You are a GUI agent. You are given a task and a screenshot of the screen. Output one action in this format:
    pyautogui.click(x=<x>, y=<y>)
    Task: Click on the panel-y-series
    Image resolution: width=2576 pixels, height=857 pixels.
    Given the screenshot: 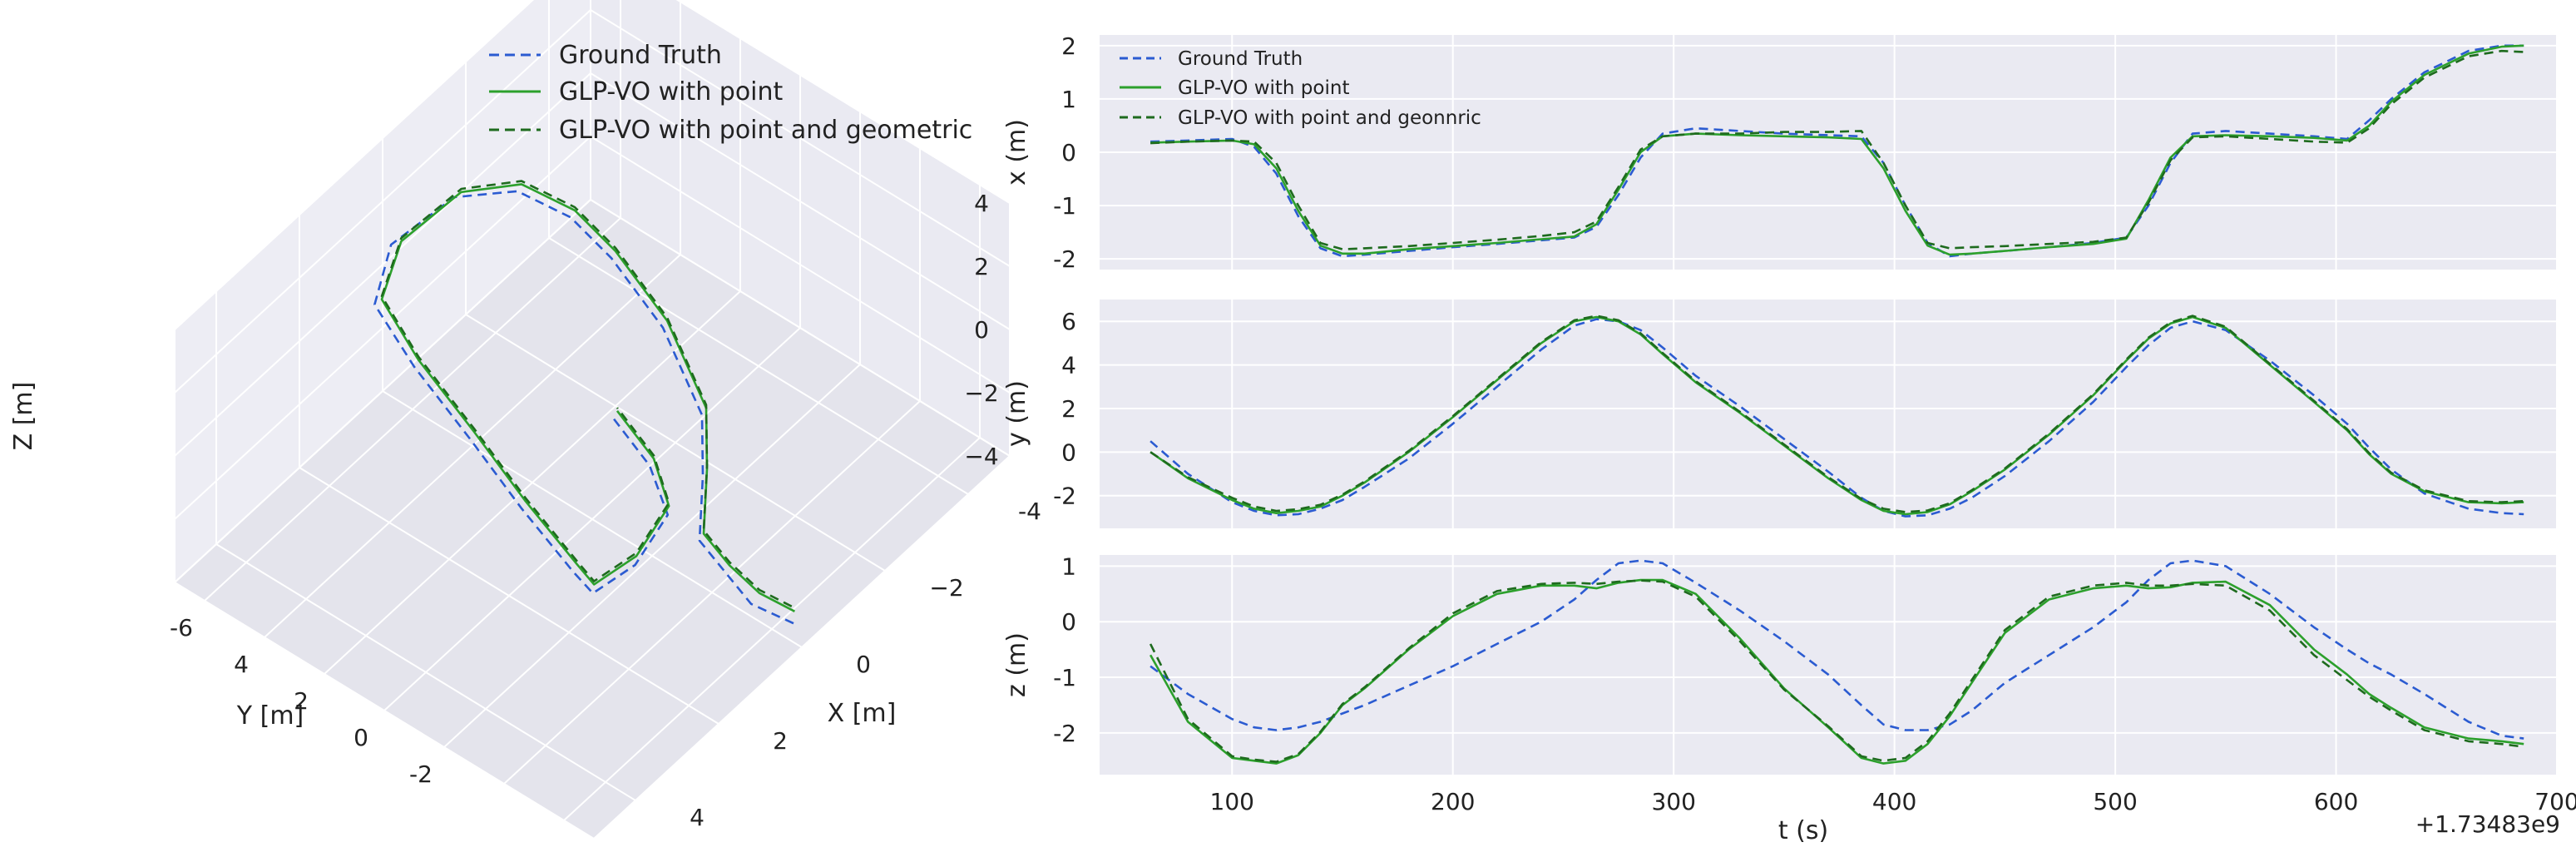 What is the action you would take?
    pyautogui.click(x=1837, y=416)
    